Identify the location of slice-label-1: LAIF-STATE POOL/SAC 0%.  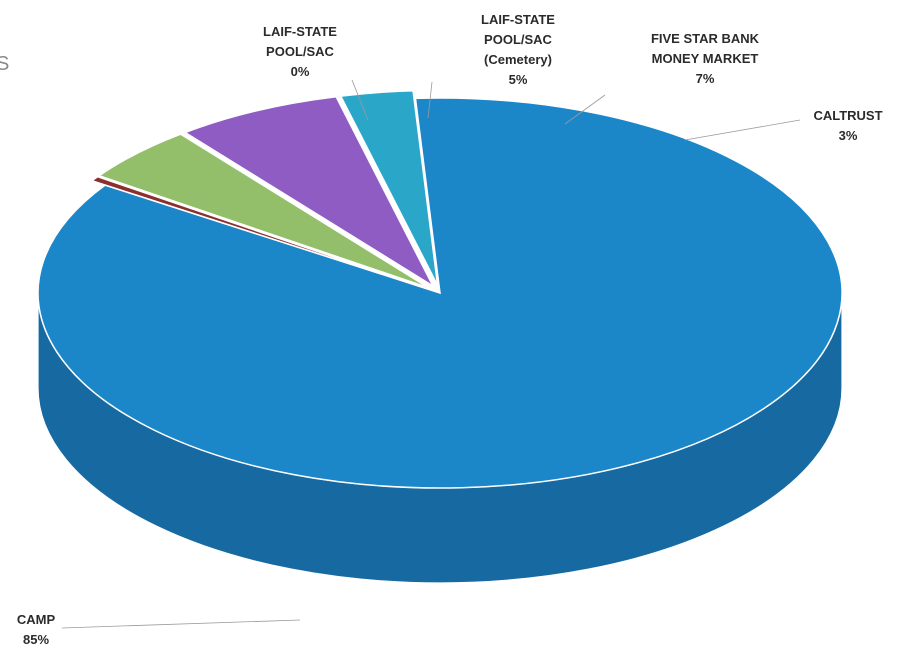
(300, 51).